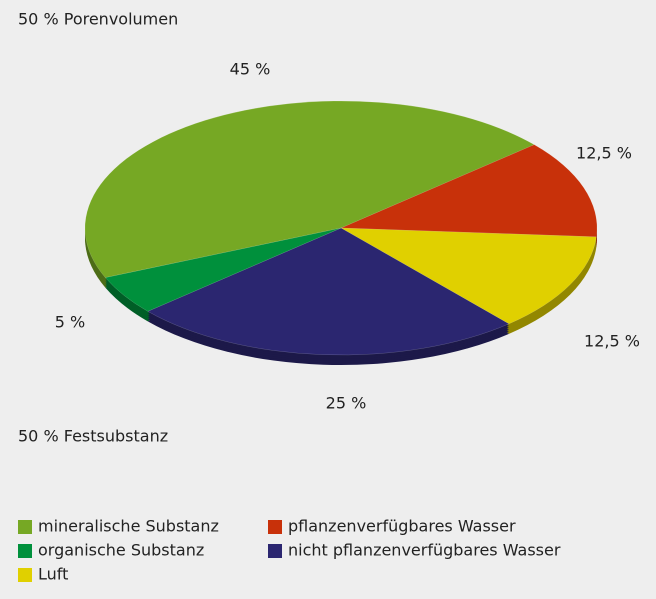 The width and height of the screenshot is (656, 599). Describe the element at coordinates (424, 550) in the screenshot. I see `legend-label: nicht pflanzenverfügbares Wasser` at that location.